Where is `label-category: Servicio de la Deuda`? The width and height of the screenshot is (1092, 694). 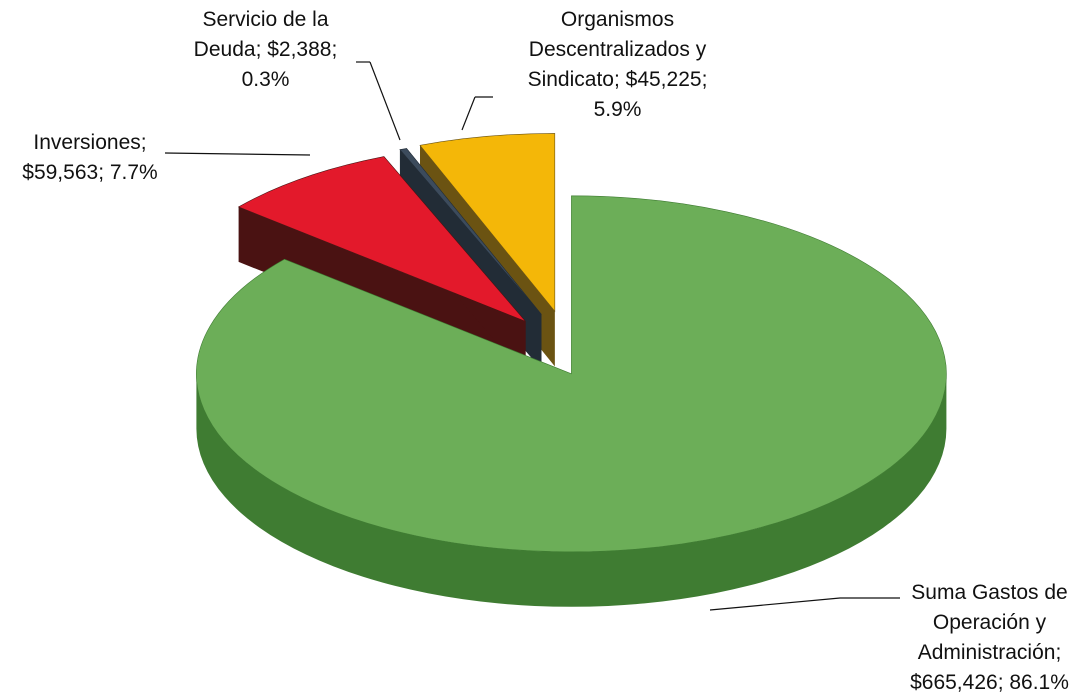
label-category: Servicio de la Deuda is located at coordinates (261, 34).